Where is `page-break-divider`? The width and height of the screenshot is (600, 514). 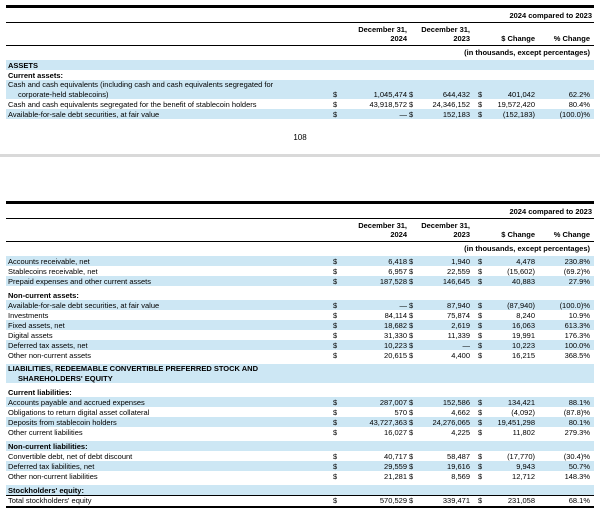
page-break-divider is located at coordinates (300, 155).